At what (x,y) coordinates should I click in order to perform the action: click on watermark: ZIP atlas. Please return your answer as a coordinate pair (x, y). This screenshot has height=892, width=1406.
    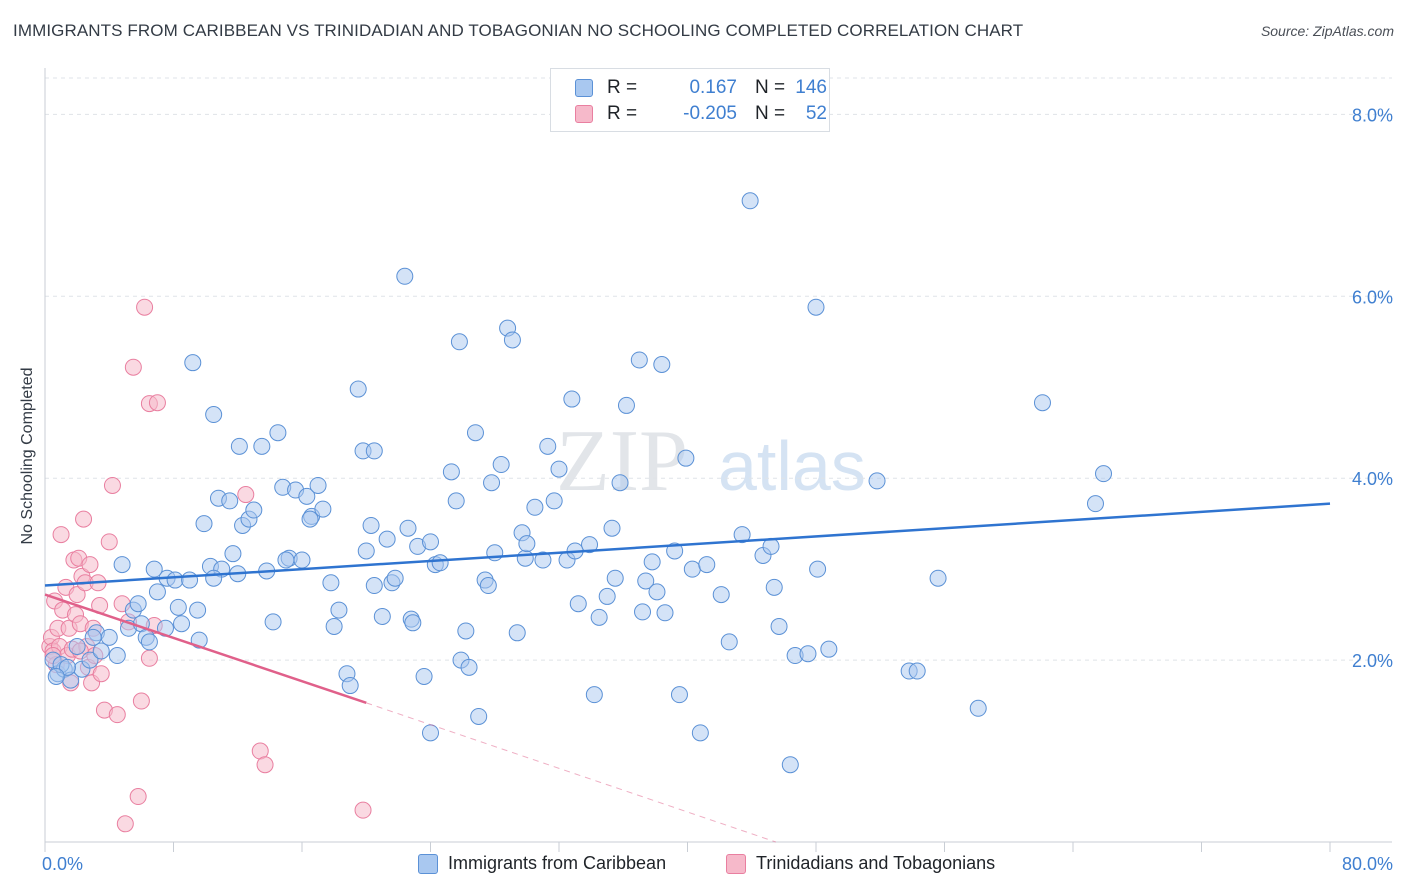
    Looking at the image, I should click on (711, 461).